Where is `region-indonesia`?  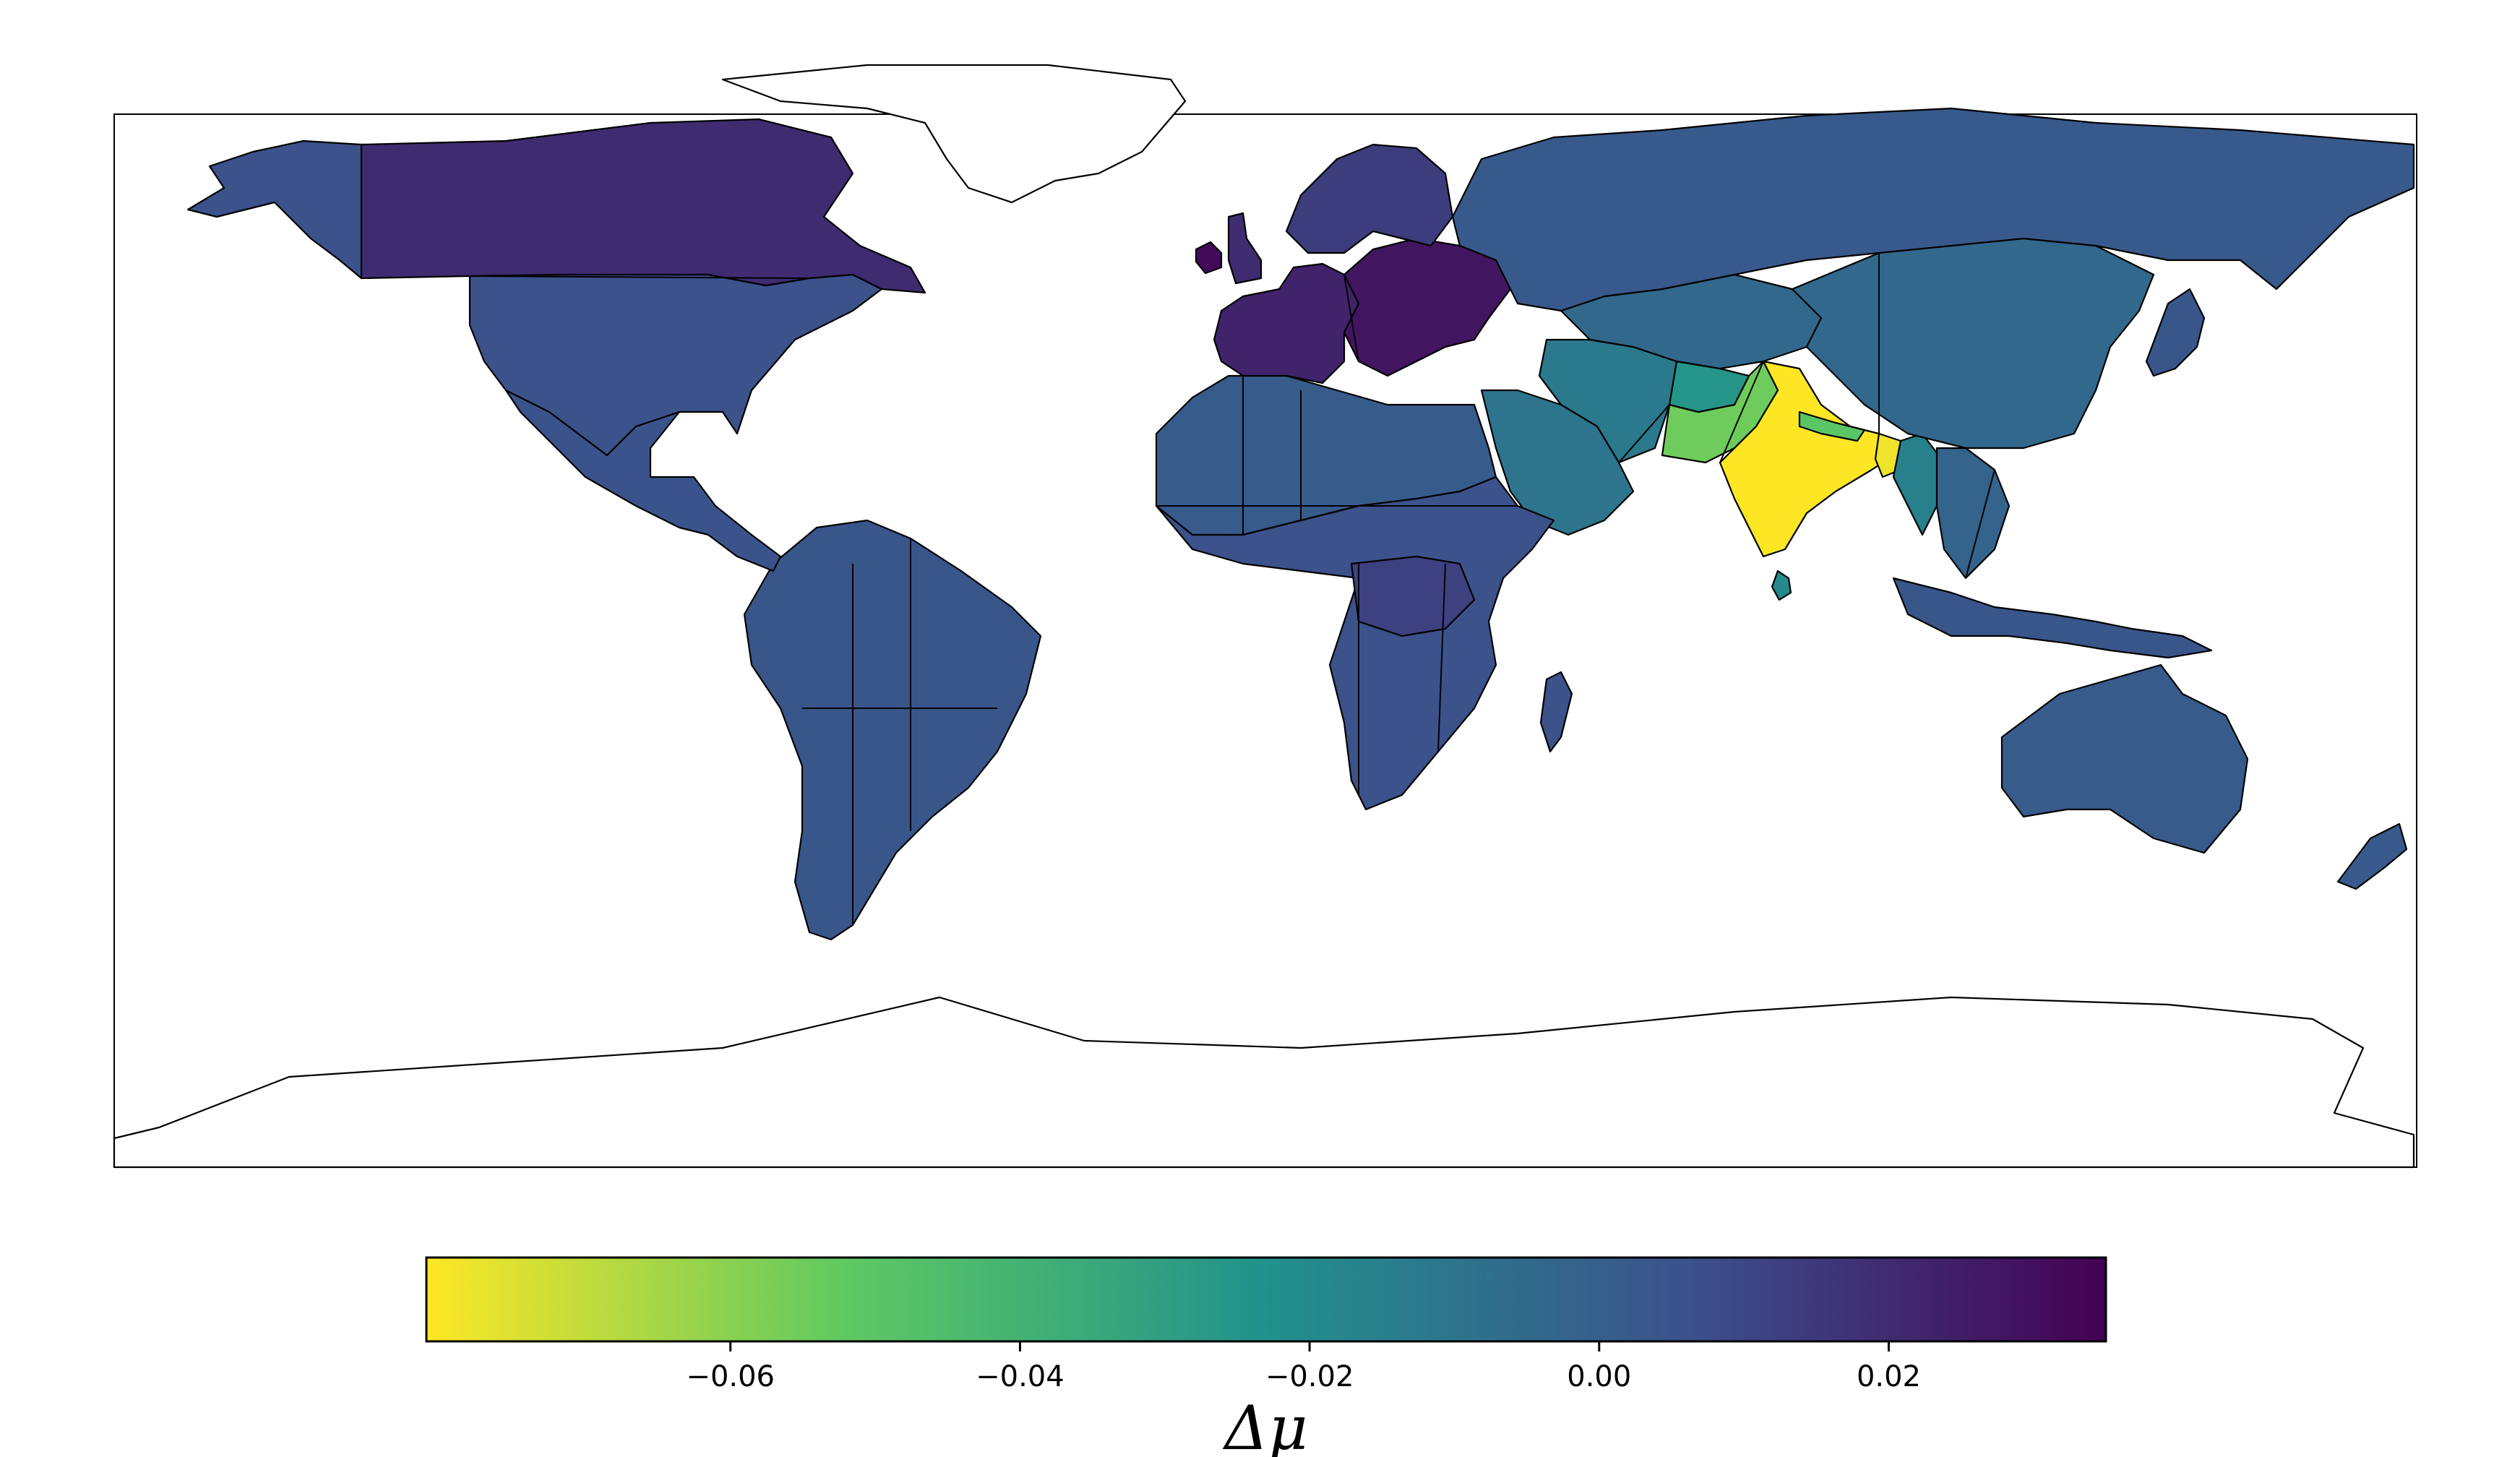
region-indonesia is located at coordinates (2052, 618).